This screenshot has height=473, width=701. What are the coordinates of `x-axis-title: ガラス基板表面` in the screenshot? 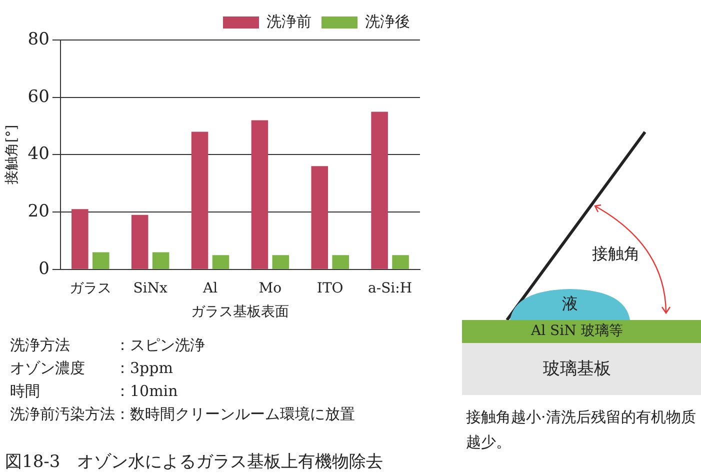 It's located at (240, 312).